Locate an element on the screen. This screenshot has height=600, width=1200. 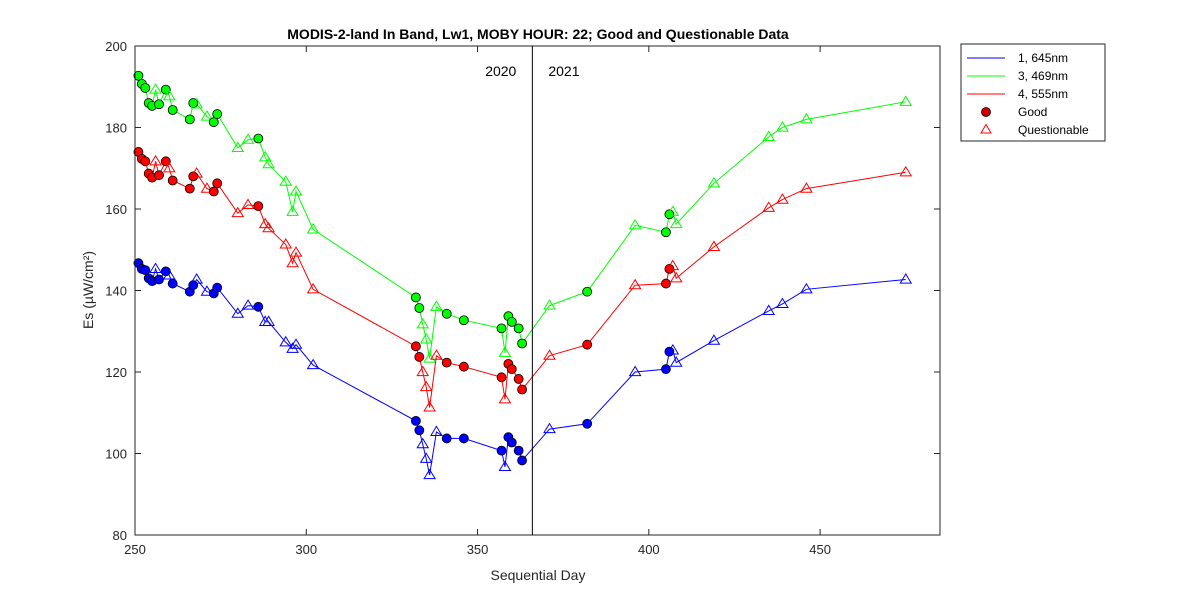
y-tick-label: 100 is located at coordinates (116, 454).